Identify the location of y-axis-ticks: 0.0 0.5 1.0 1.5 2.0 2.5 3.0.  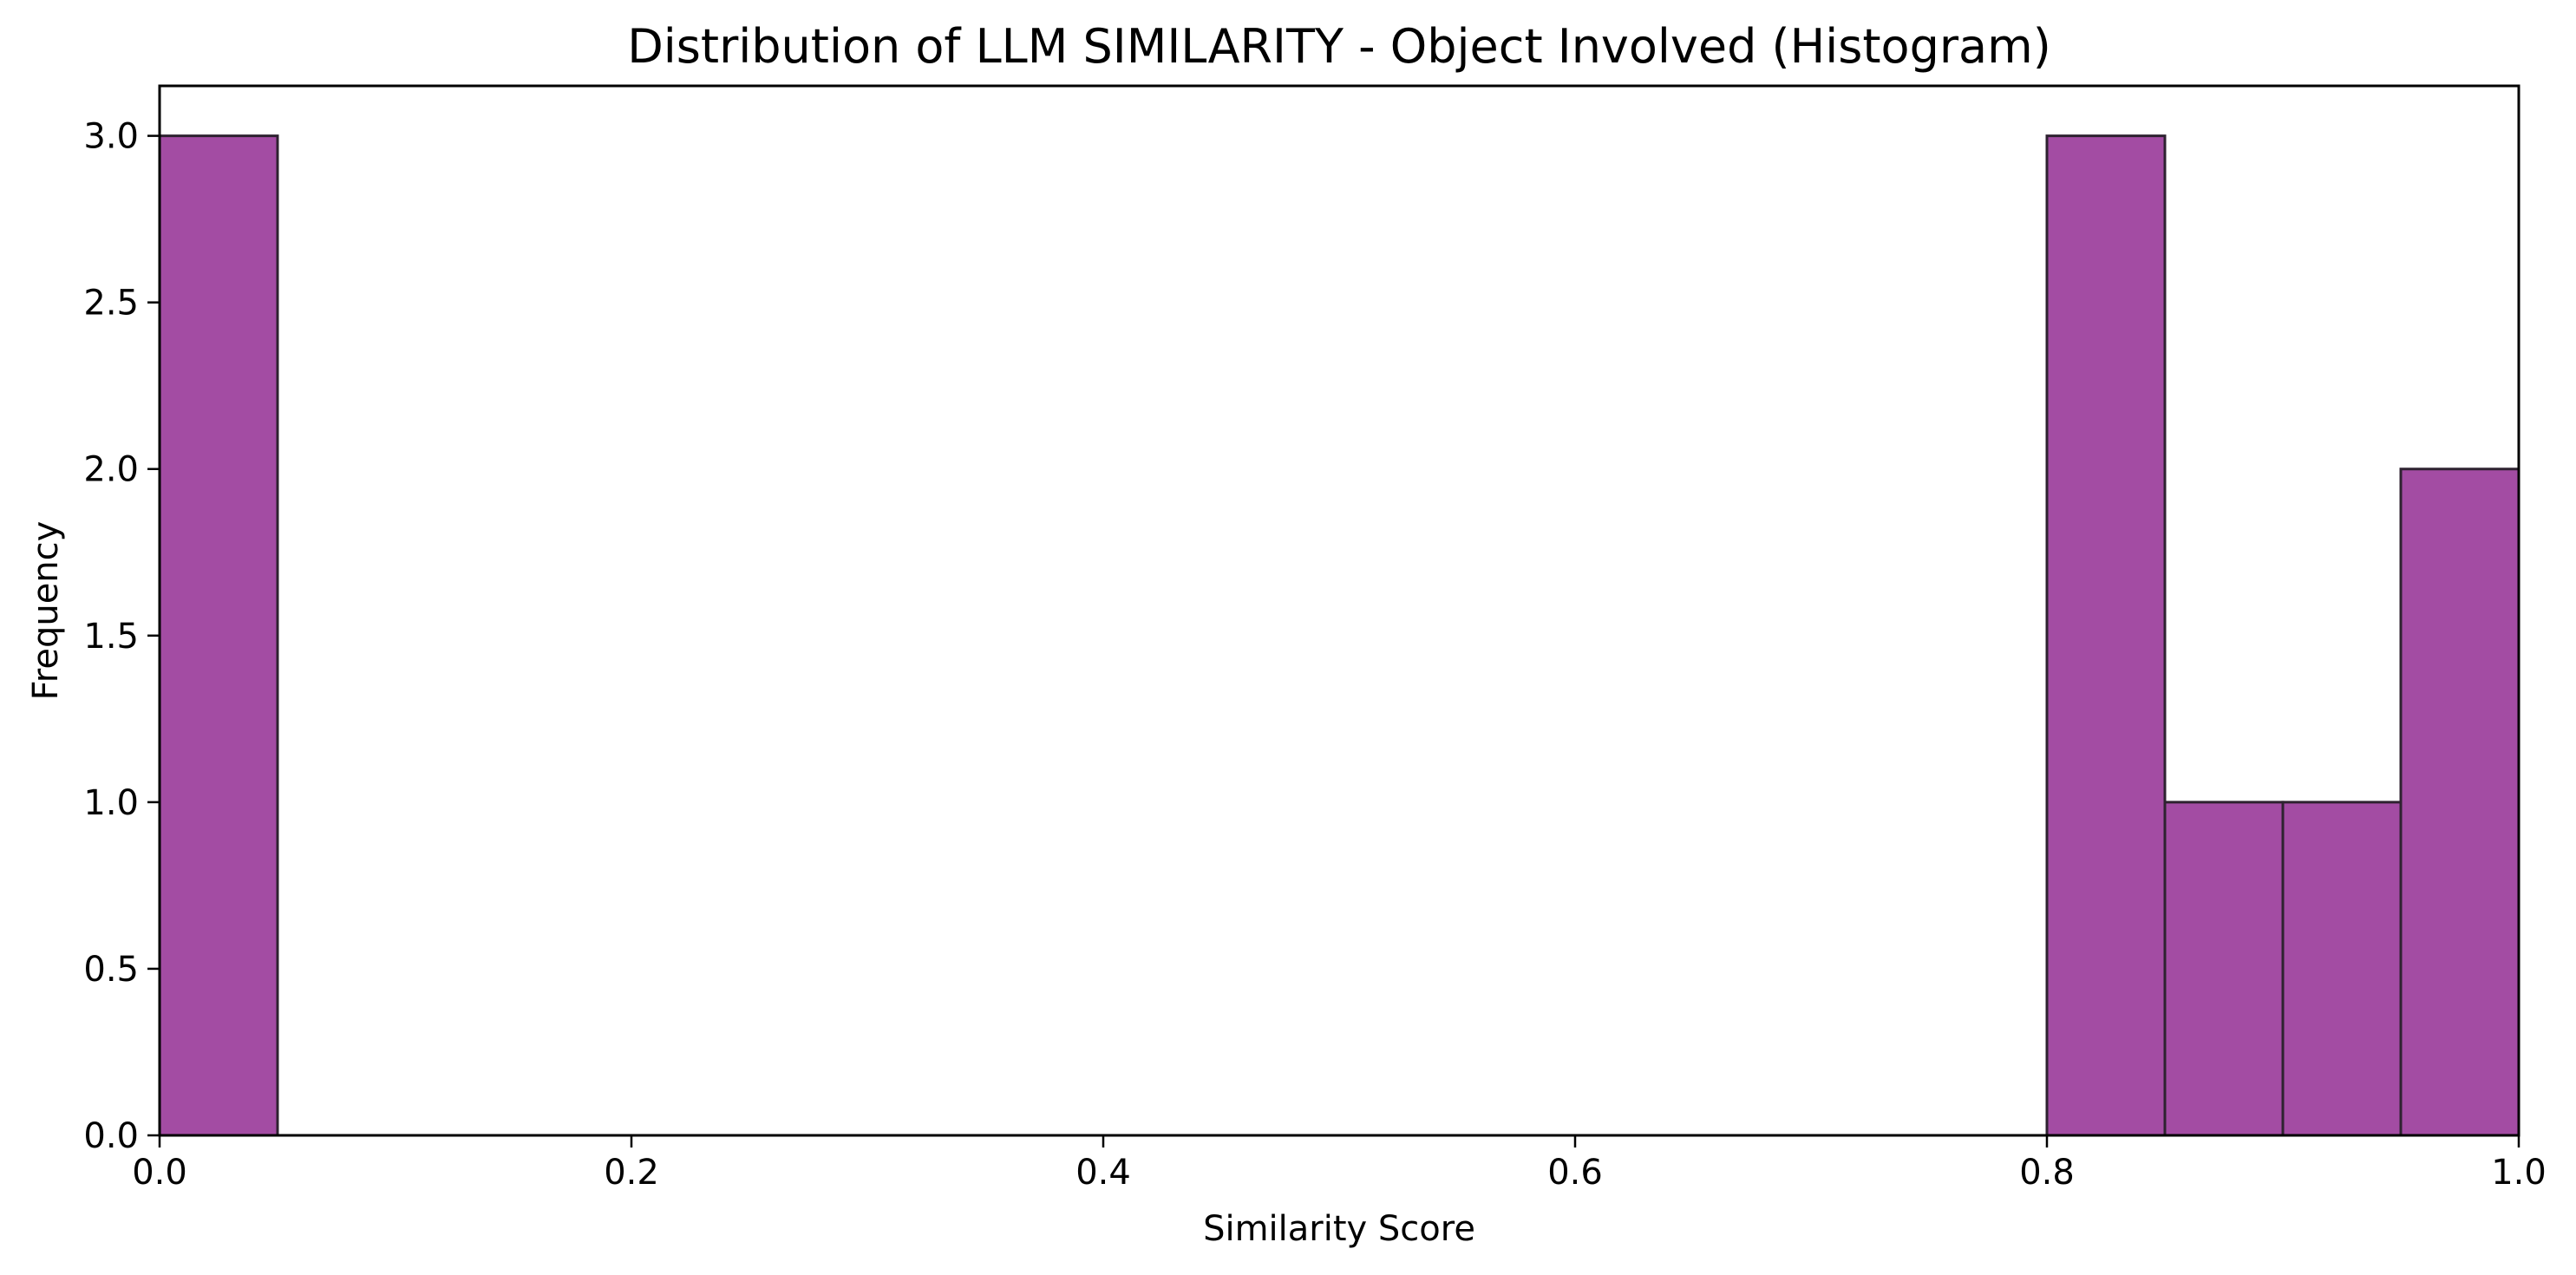
(121, 636).